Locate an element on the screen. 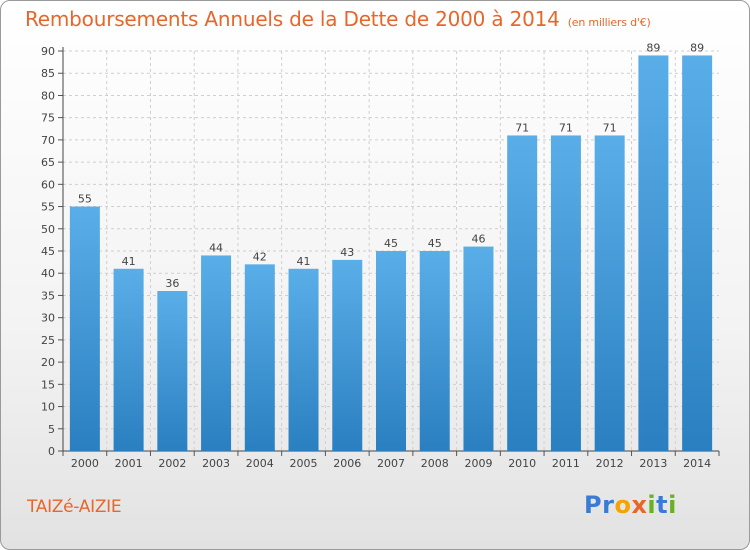 This screenshot has width=750, height=550. y-tick-label: 25 is located at coordinates (48, 340).